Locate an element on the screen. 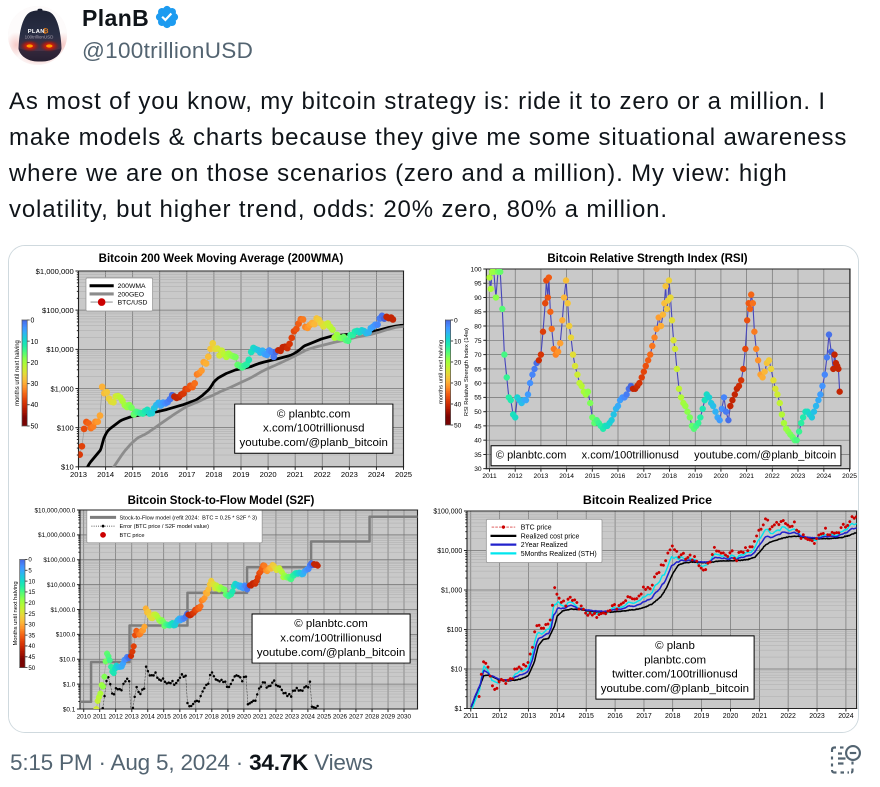 Image resolution: width=880 pixels, height=787 pixels. svg-text: 90 is located at coordinates (478, 298).